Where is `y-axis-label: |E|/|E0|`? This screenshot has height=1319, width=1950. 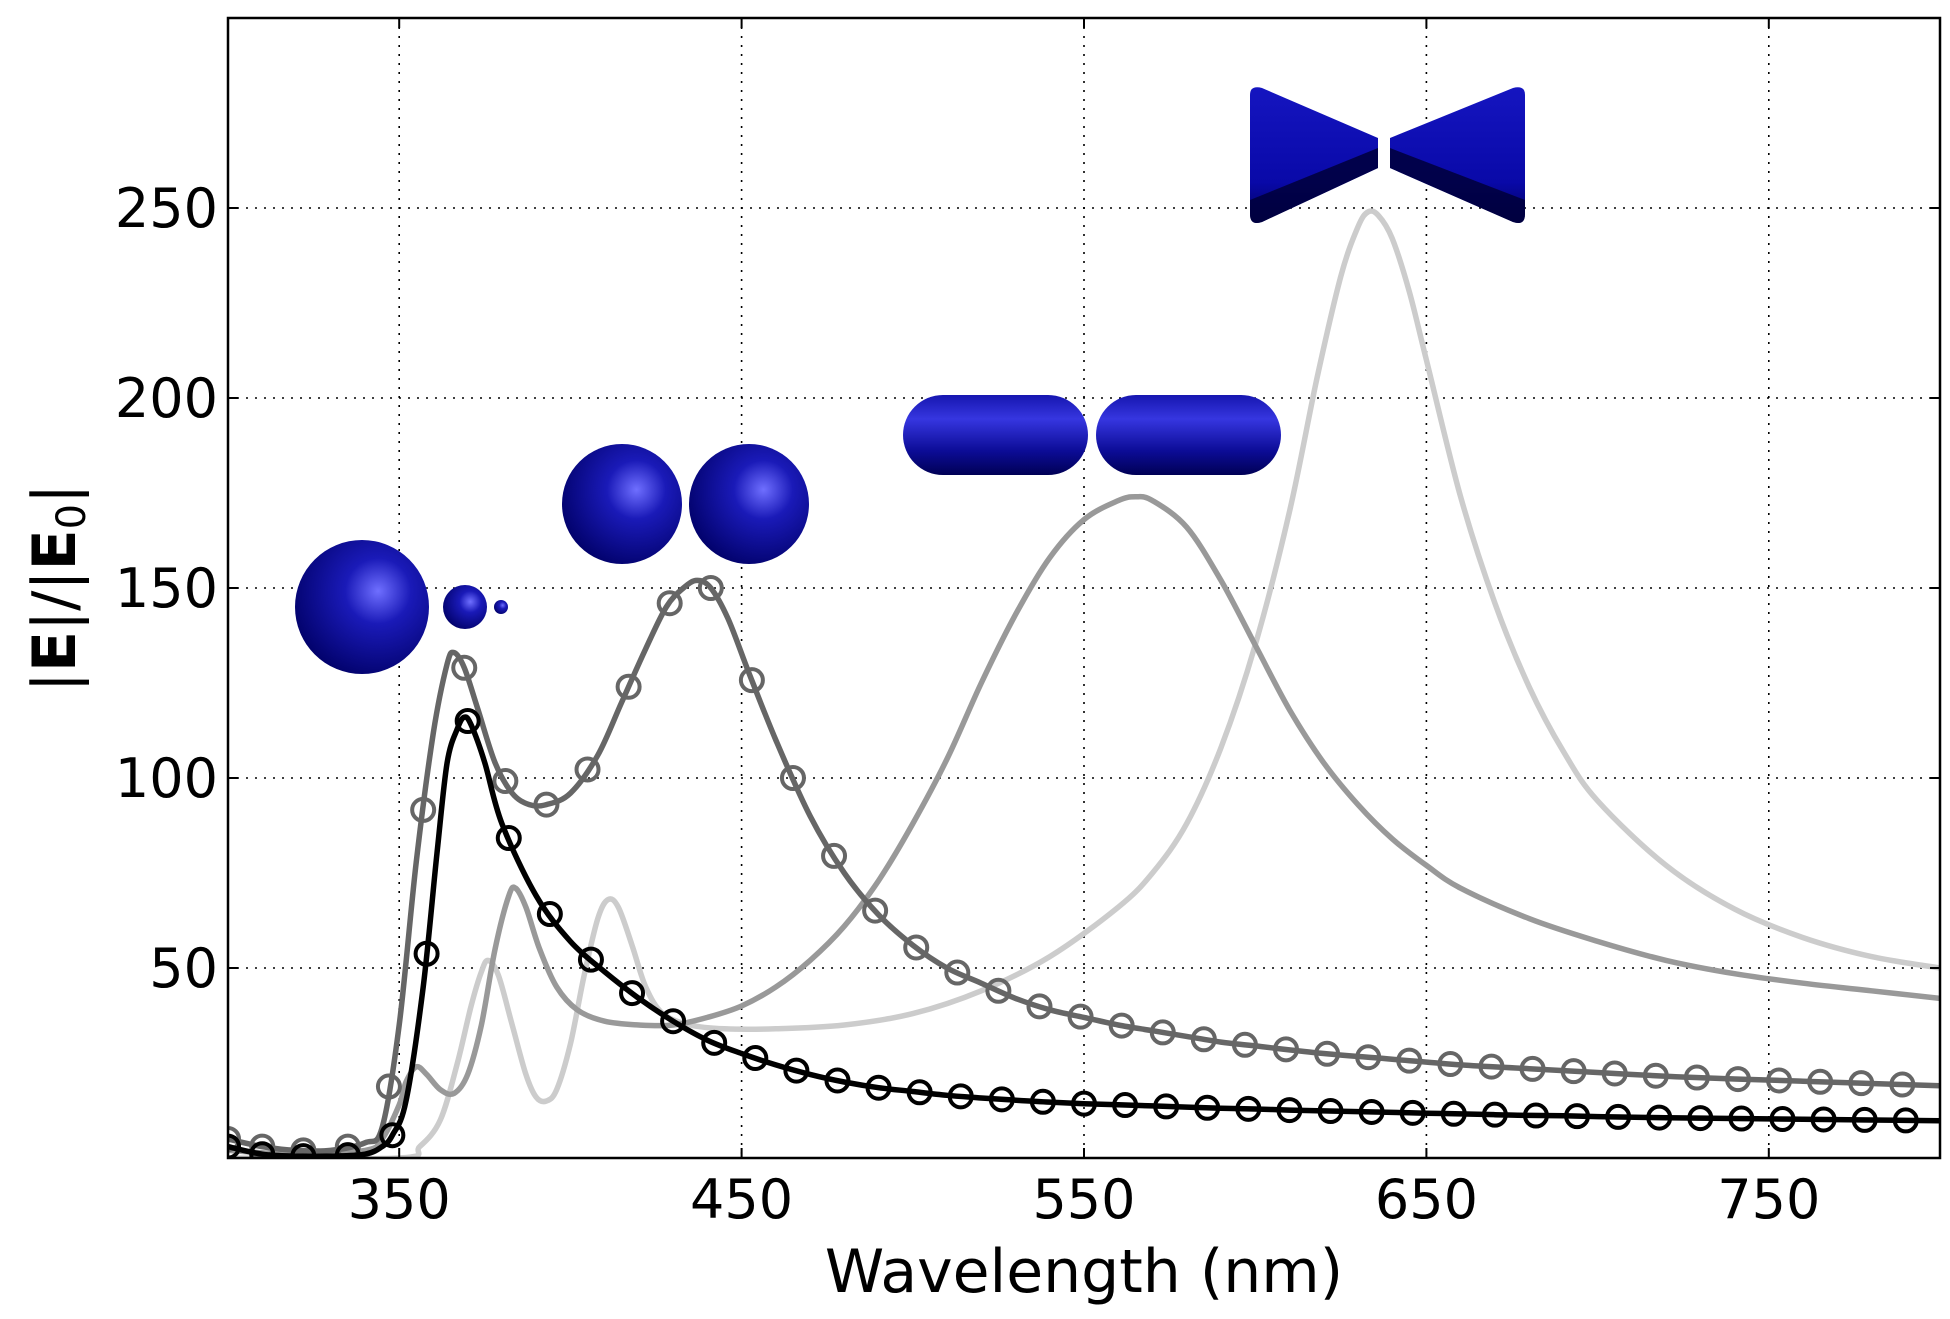
y-axis-label: |E|/|E0| is located at coordinates (57, 588).